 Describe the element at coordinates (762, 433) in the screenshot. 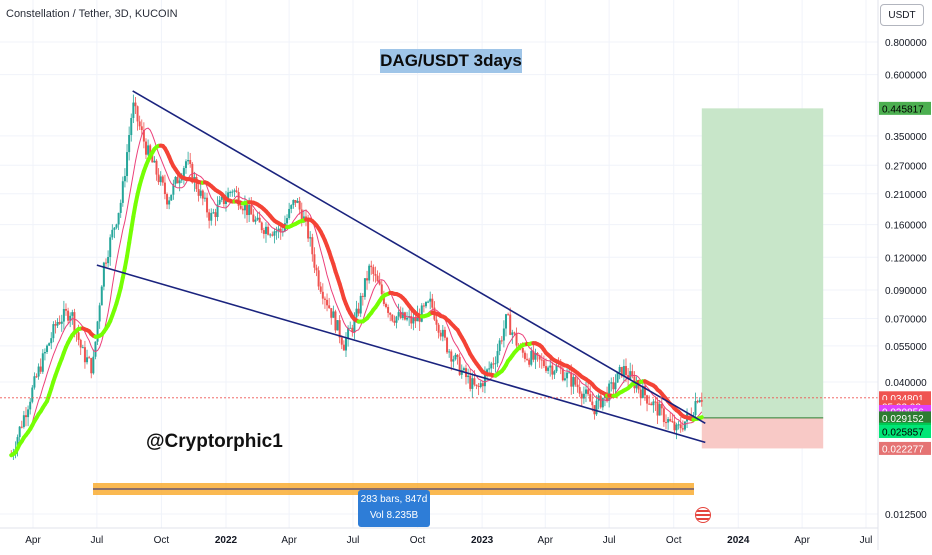

I see `stop-zone` at that location.